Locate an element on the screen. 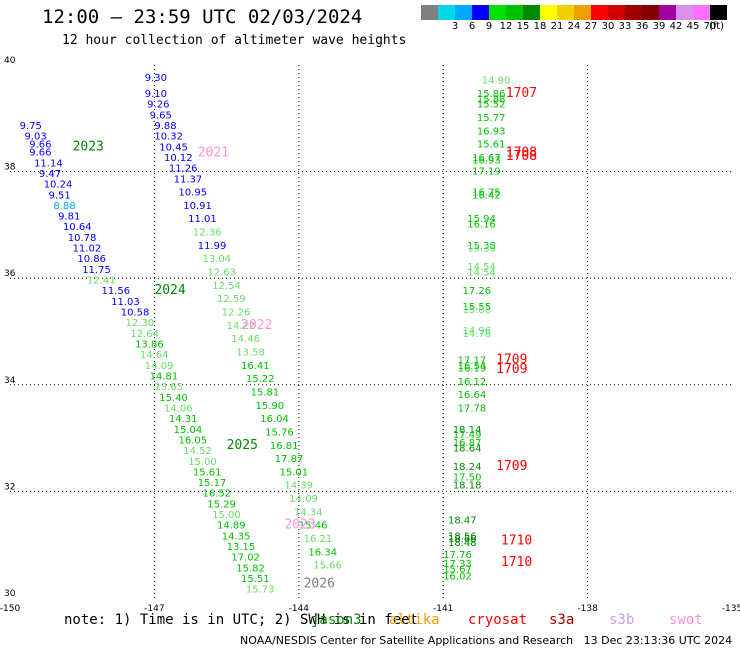 The image size is (740, 650). satellite-name-swot: swot is located at coordinates (686, 620).